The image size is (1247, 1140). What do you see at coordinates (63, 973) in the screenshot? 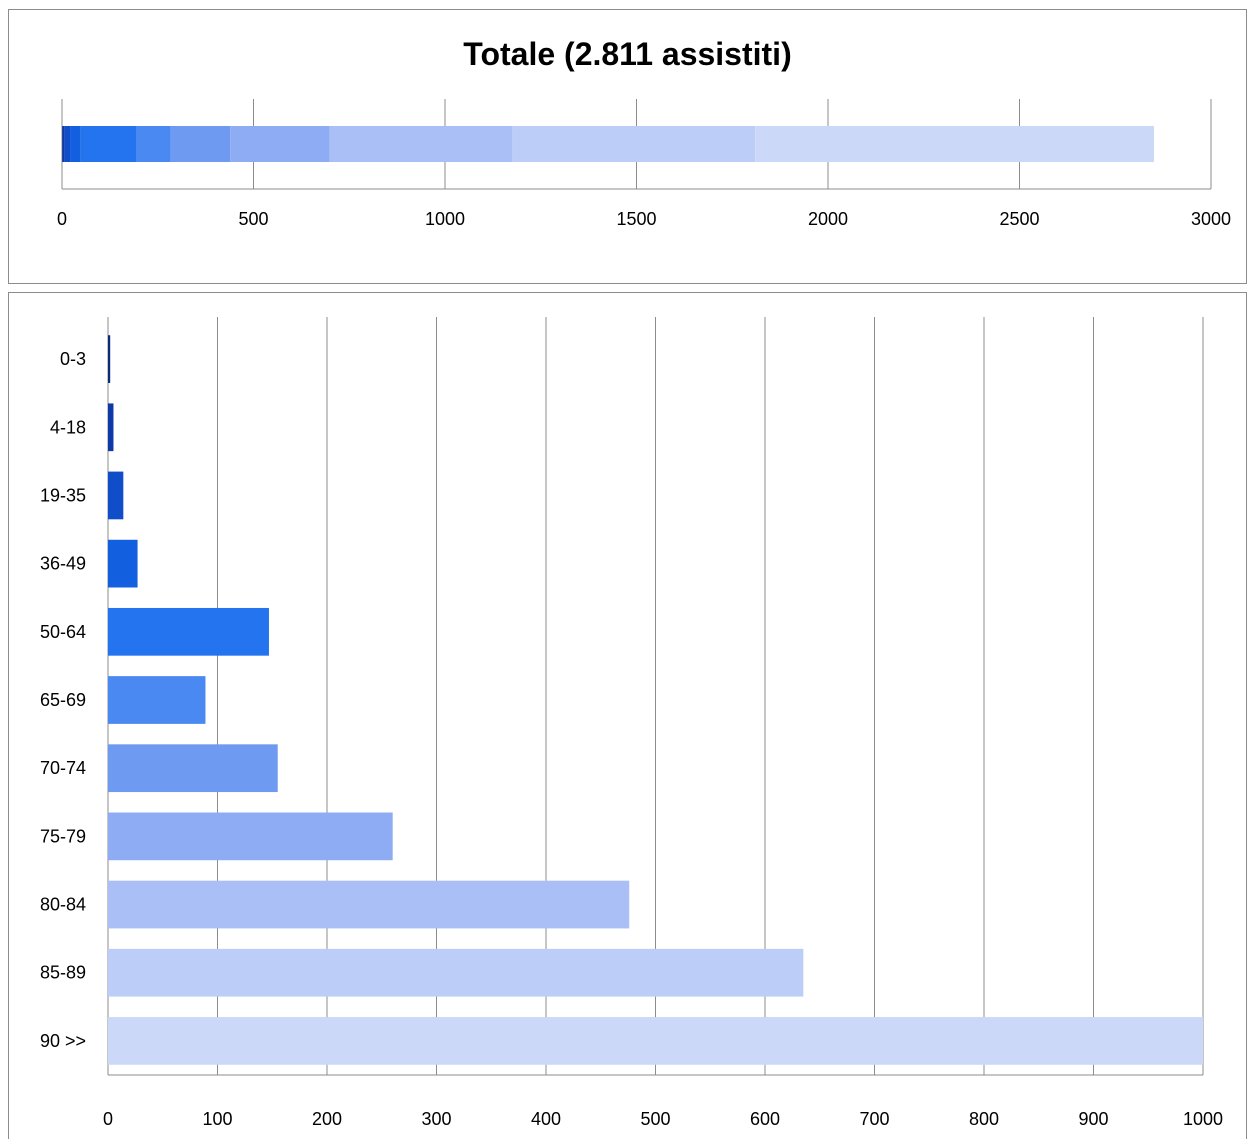
I see `y-category-label: 85-89` at bounding box center [63, 973].